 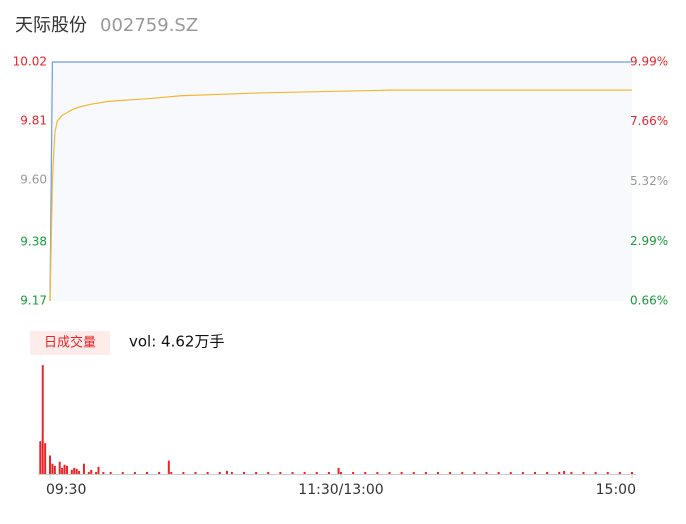 I want to click on volume-label-box, so click(x=70, y=343).